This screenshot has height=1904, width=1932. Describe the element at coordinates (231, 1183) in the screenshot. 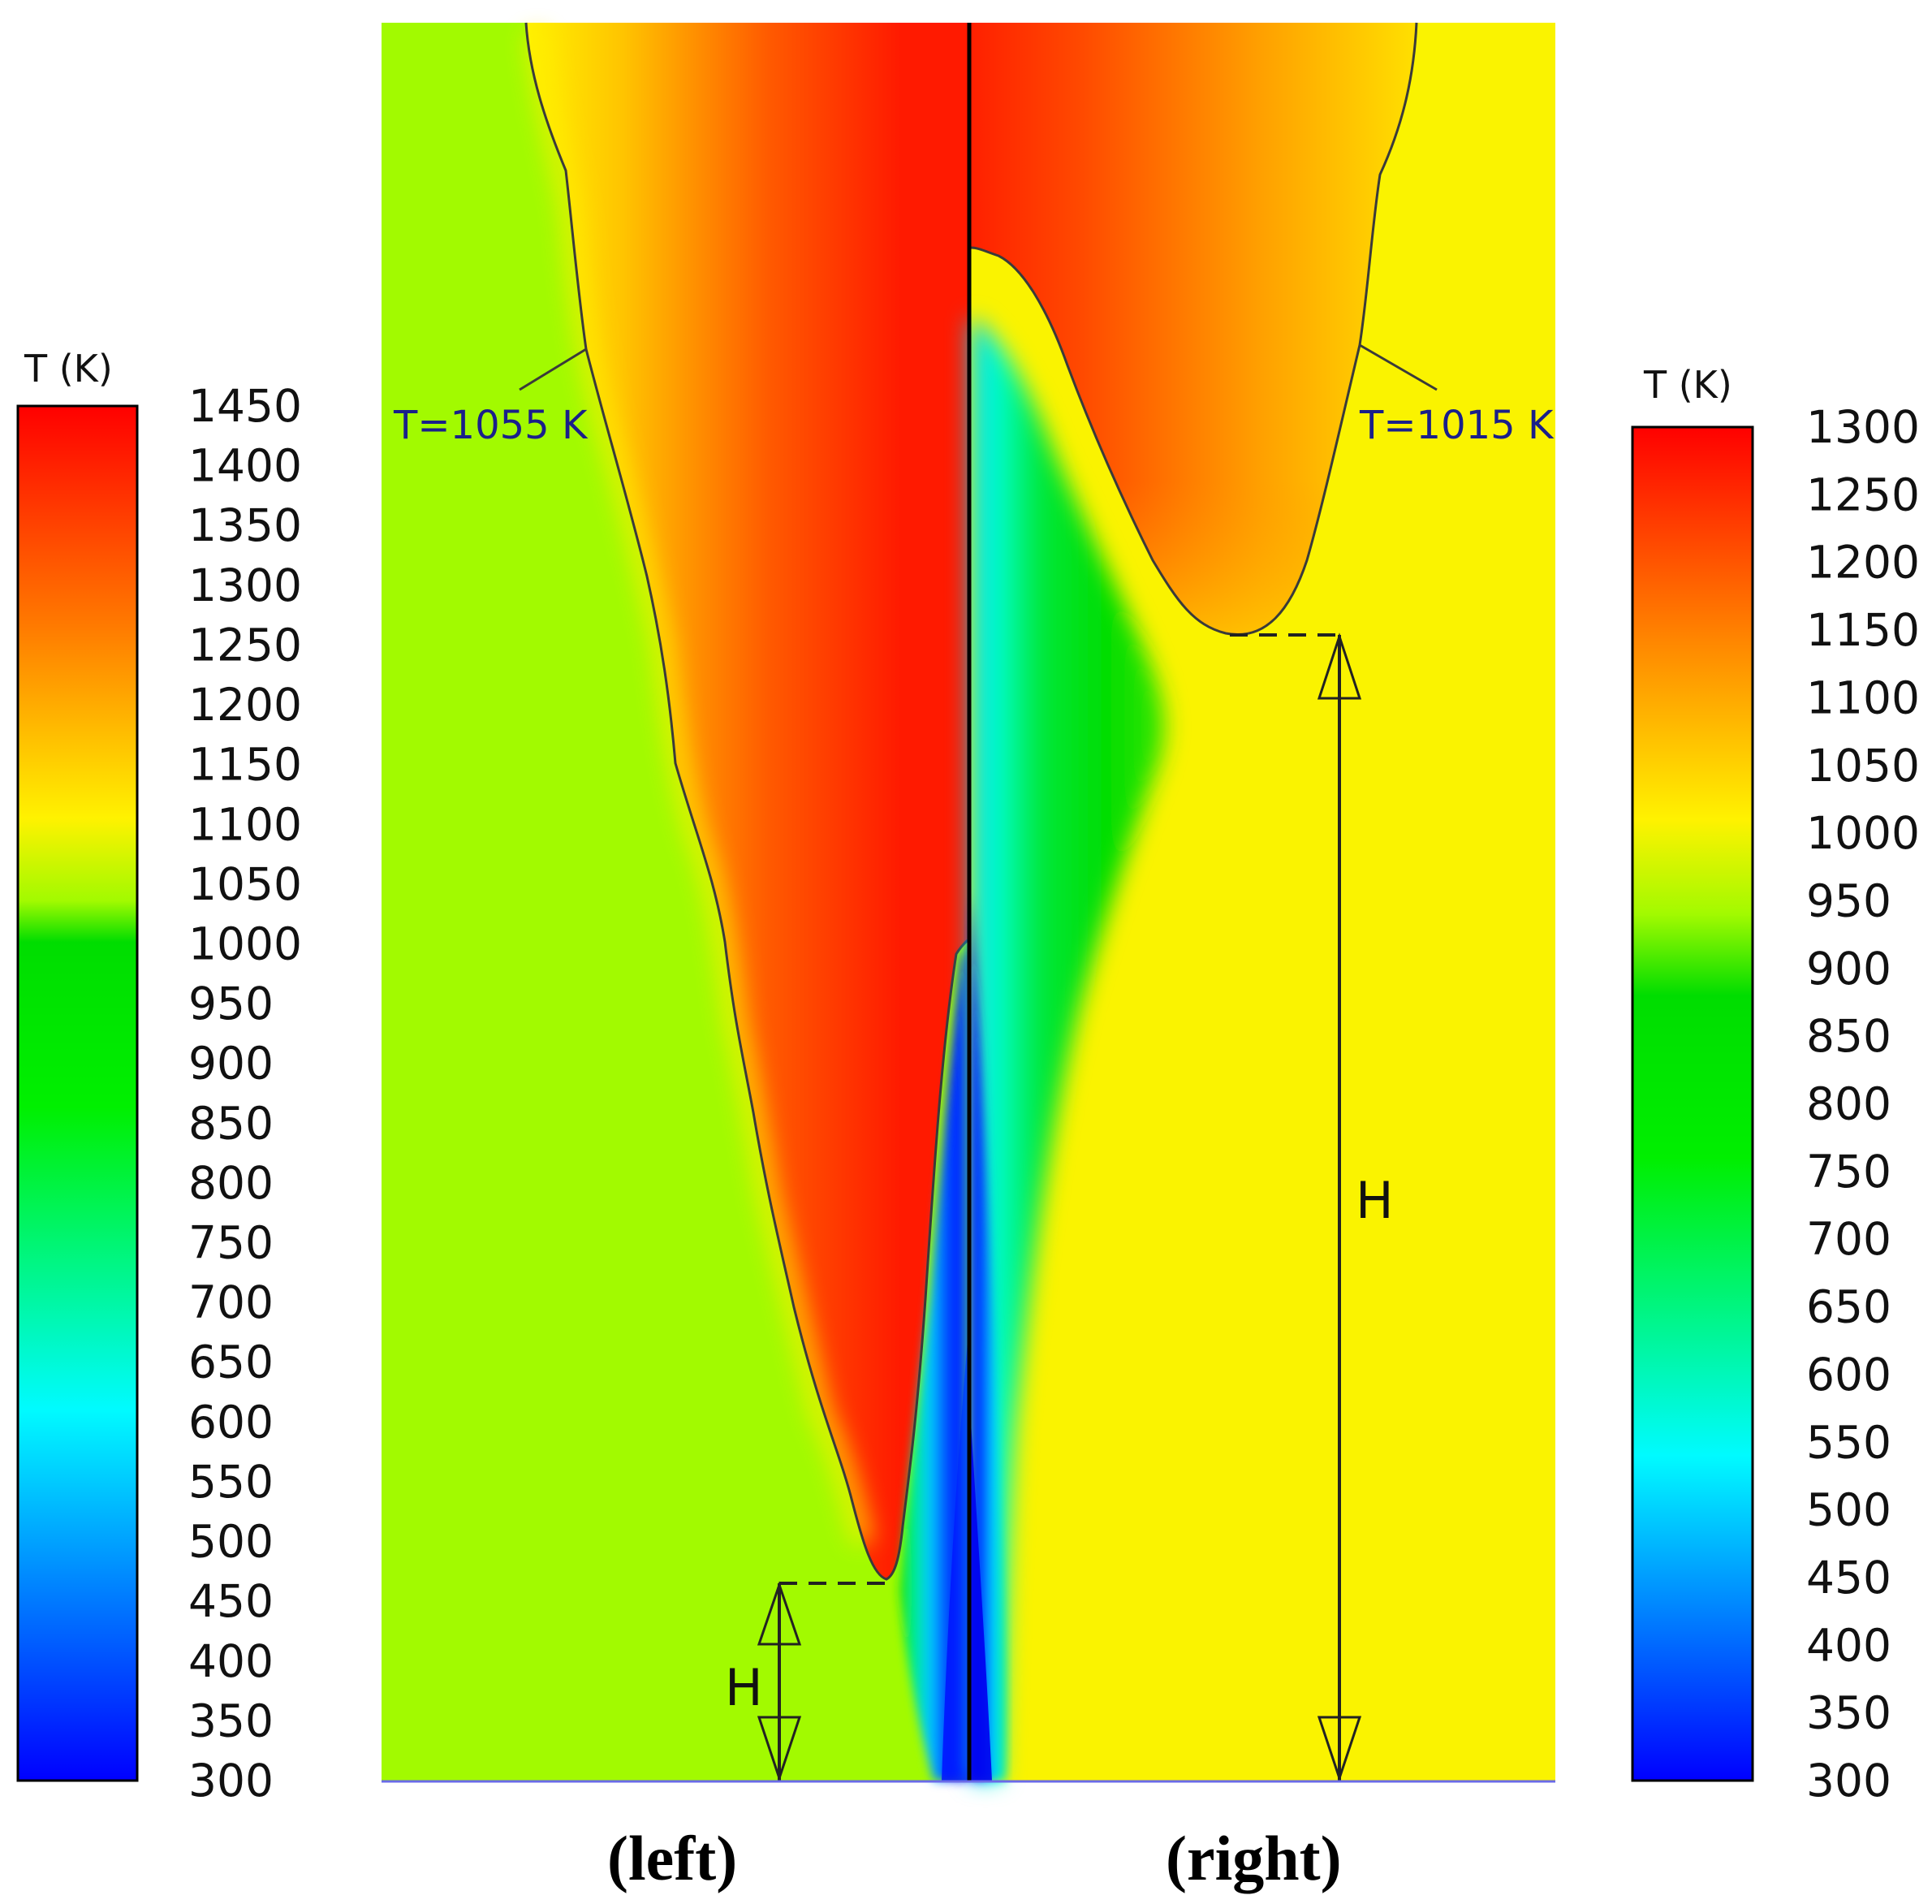

I see `left-colorbar-tick-800: 800` at that location.